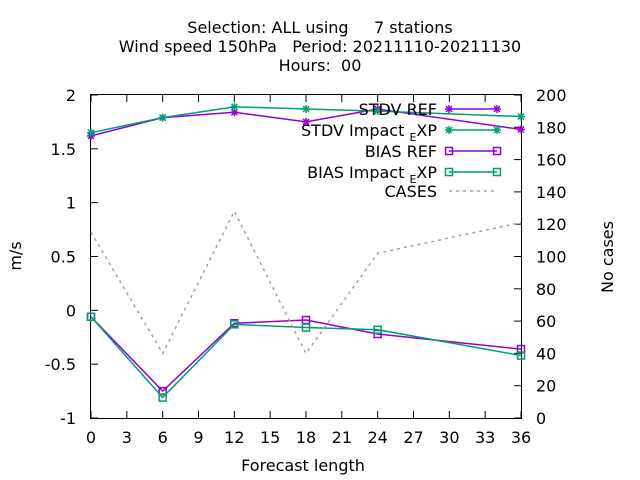 This screenshot has width=640, height=480. What do you see at coordinates (485, 437) in the screenshot?
I see `x-tick-label: 33` at bounding box center [485, 437].